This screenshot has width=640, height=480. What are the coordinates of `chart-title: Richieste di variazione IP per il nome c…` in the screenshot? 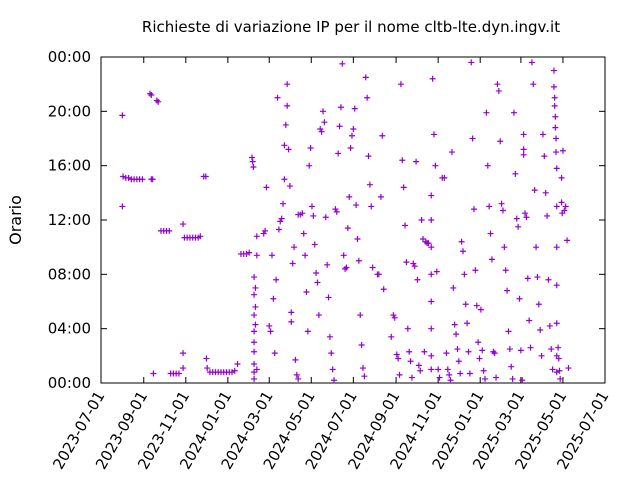 It's located at (351, 27).